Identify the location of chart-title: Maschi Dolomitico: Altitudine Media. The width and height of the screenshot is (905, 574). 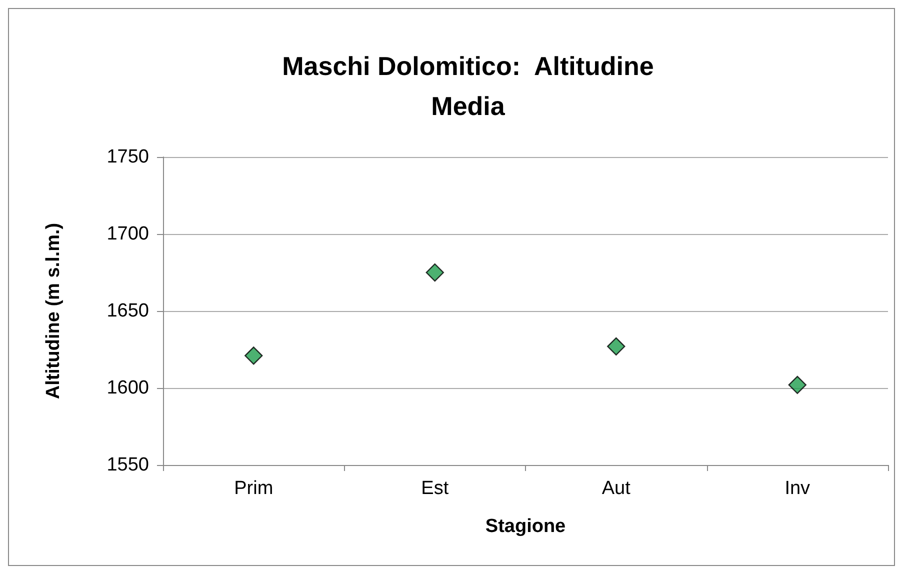
(468, 86).